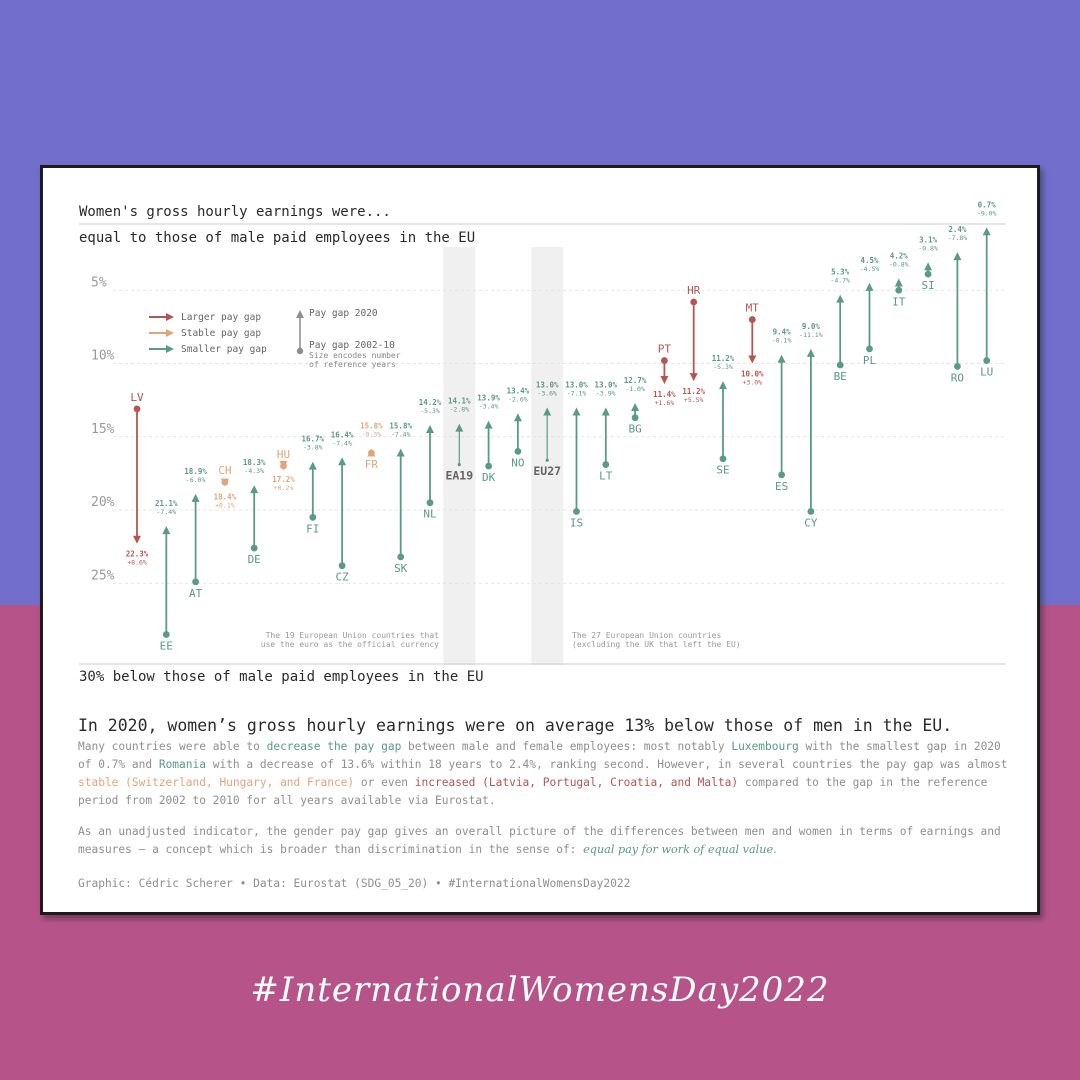  What do you see at coordinates (342, 566) in the screenshot?
I see `ref-dot-CZ` at bounding box center [342, 566].